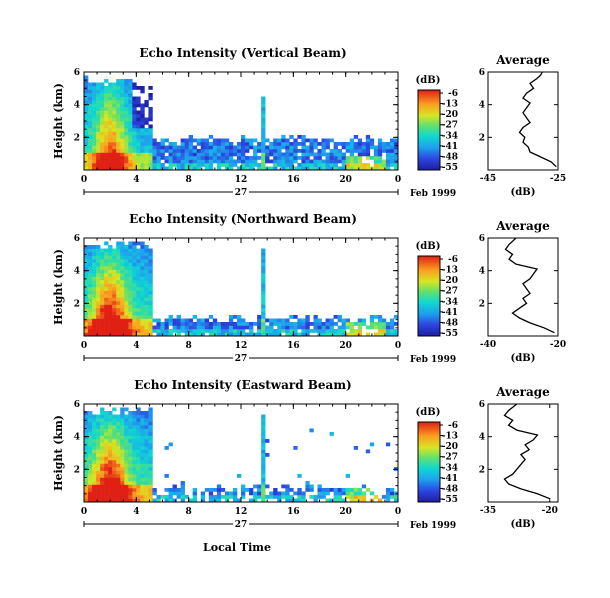 The width and height of the screenshot is (610, 598). I want to click on average-x-tick-label: -35, so click(488, 511).